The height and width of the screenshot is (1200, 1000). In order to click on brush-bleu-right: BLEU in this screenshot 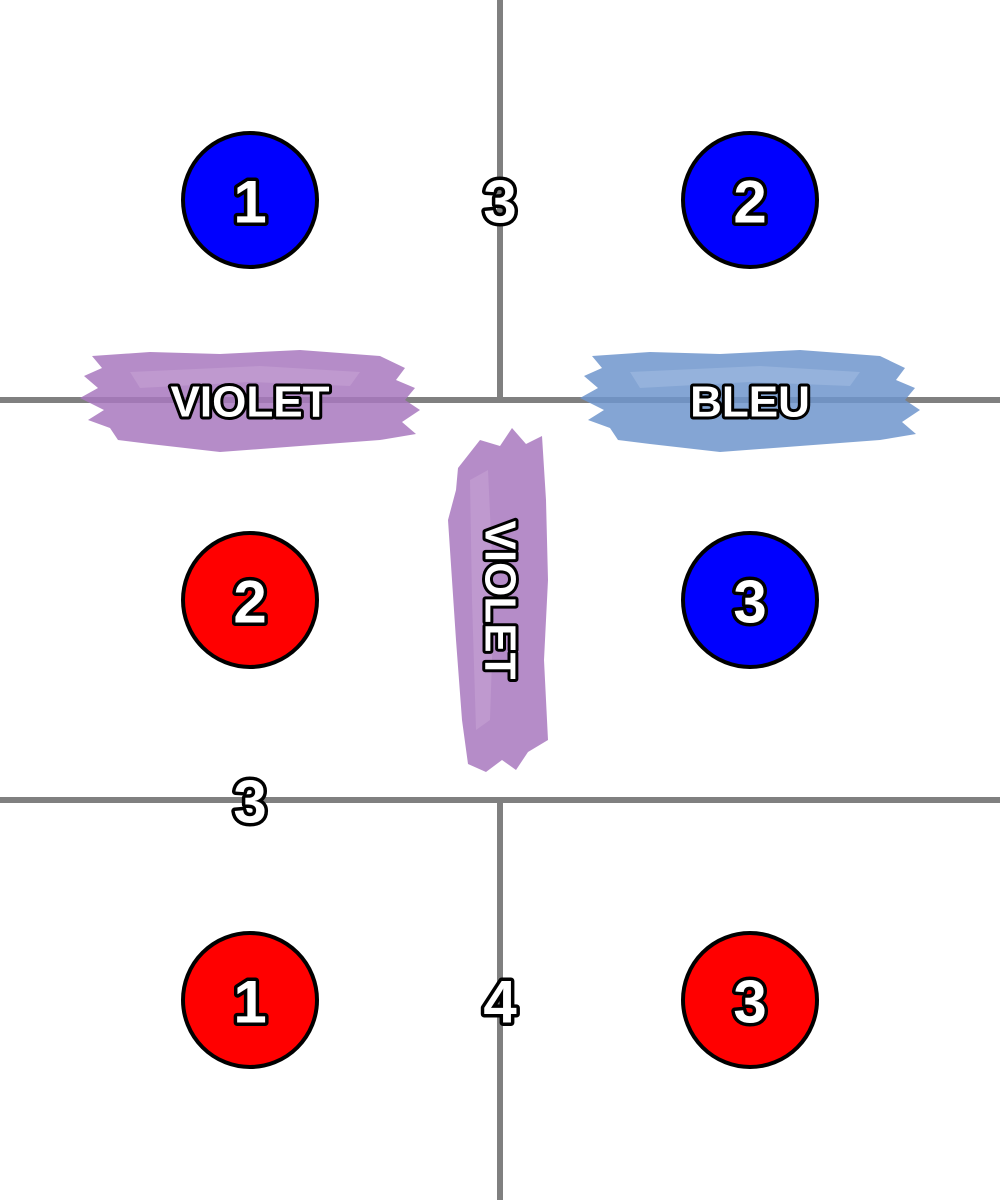, I will do `click(750, 401)`.